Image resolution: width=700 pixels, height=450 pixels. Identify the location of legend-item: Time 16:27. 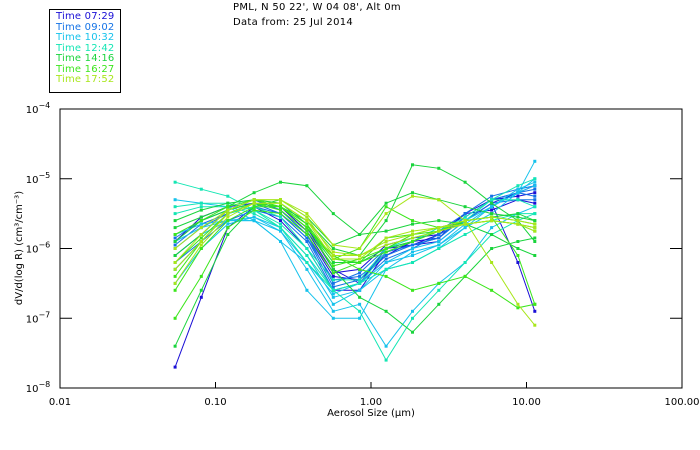
(85, 69).